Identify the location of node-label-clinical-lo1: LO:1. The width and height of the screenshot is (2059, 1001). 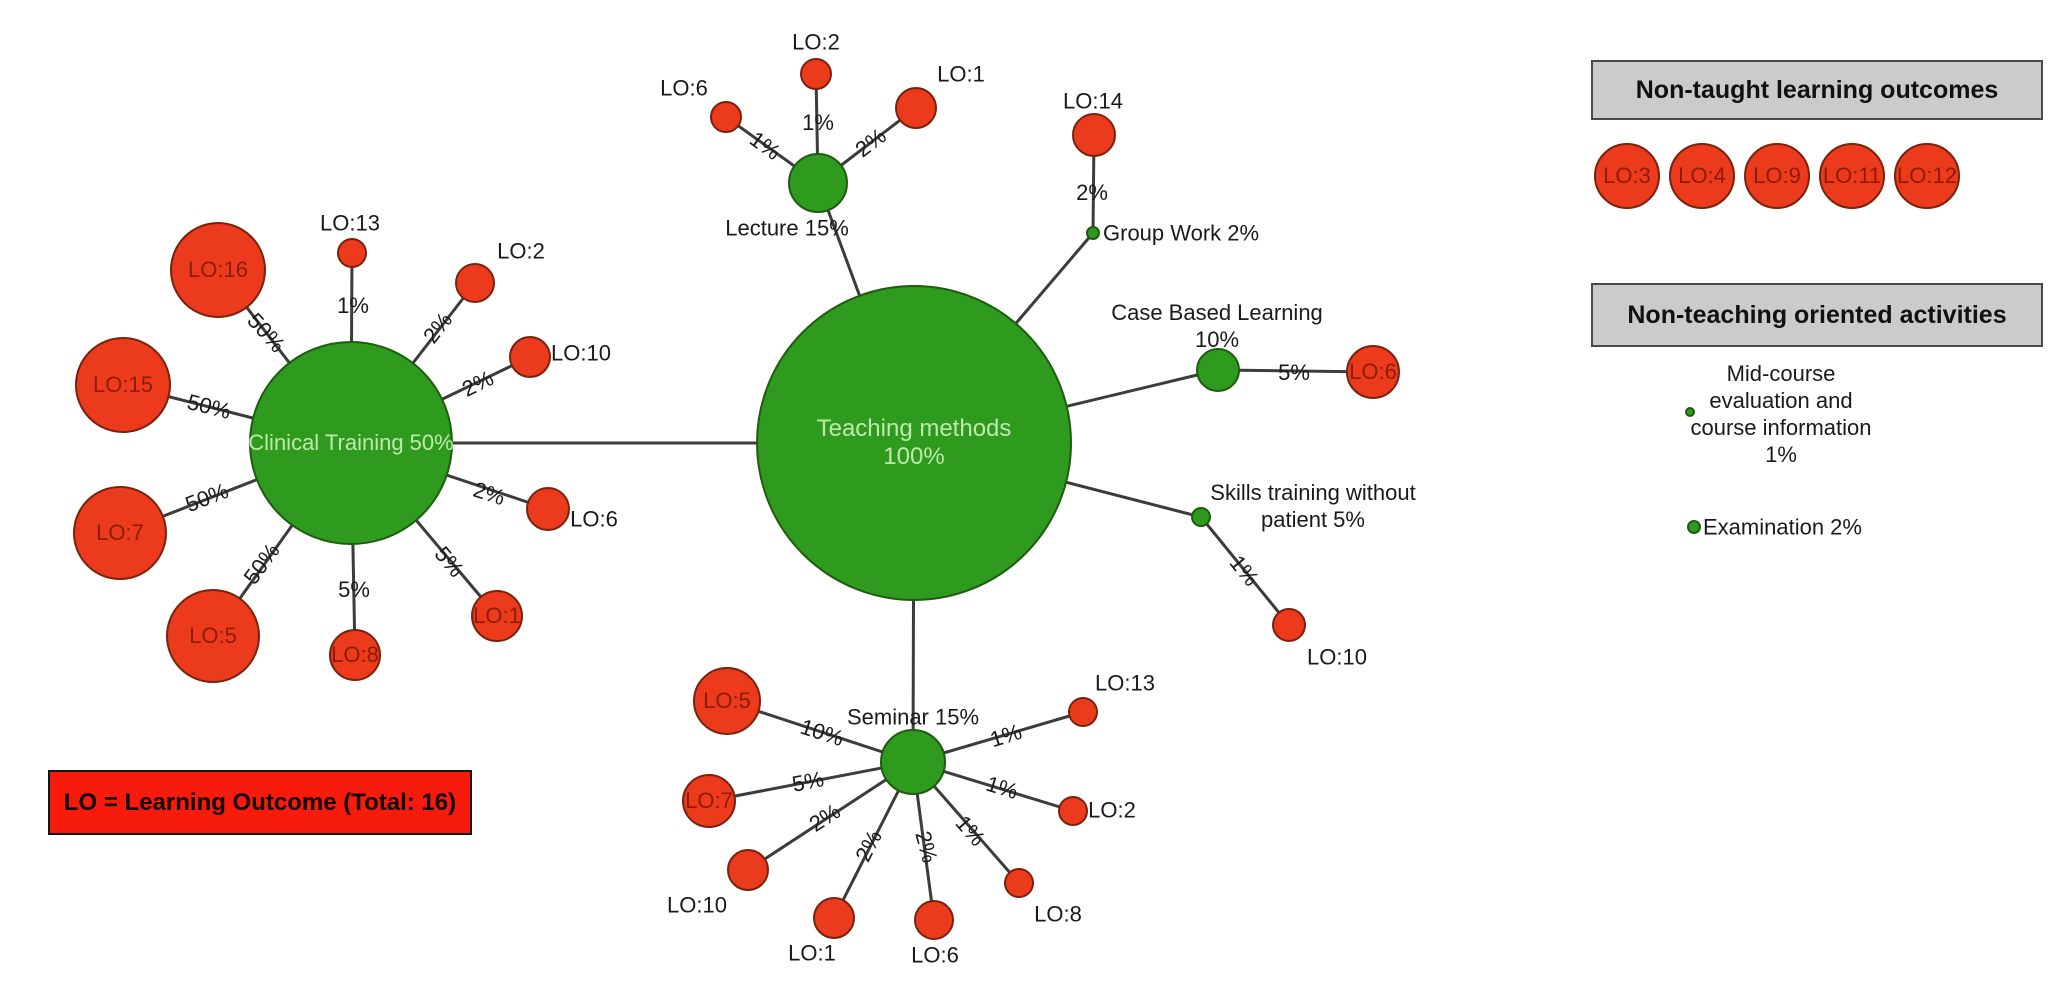
(497, 615).